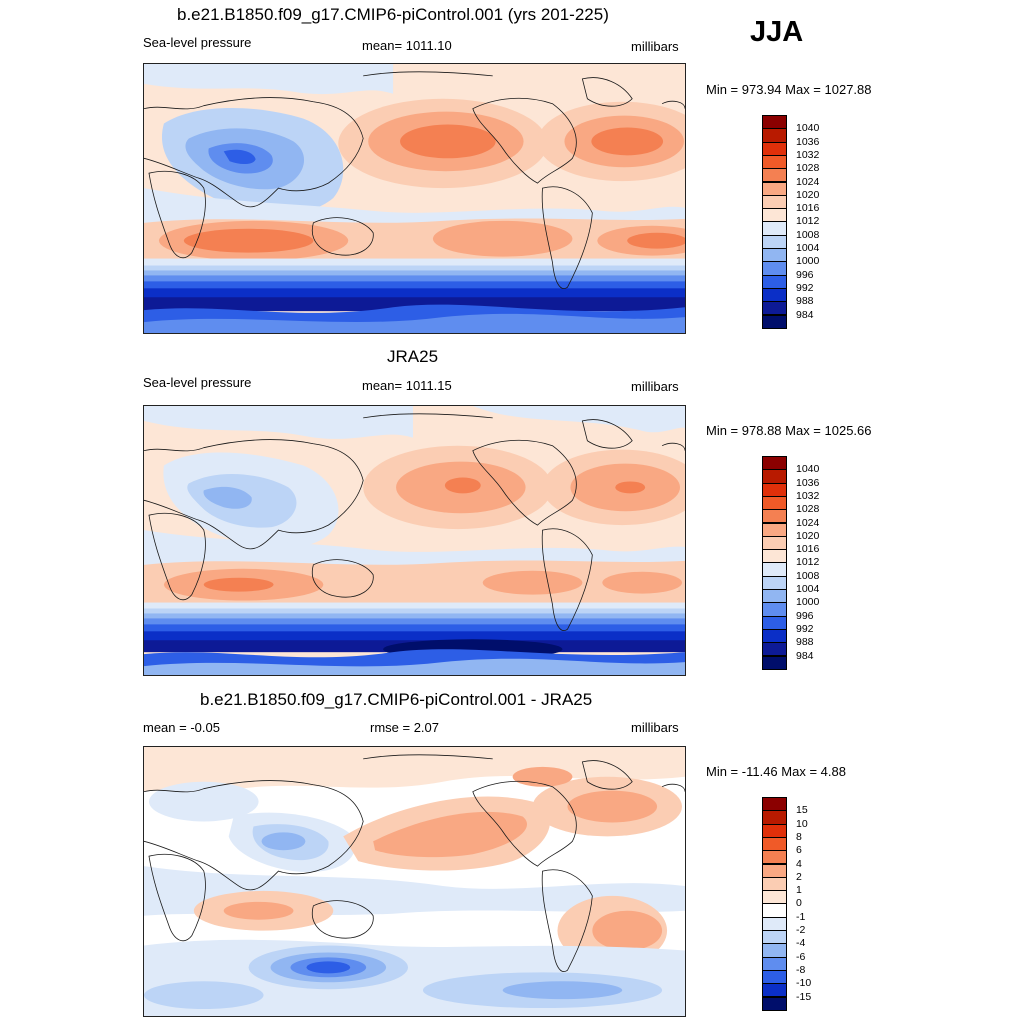 This screenshot has height=1024, width=1024. I want to click on colorbar-label: 15, so click(802, 810).